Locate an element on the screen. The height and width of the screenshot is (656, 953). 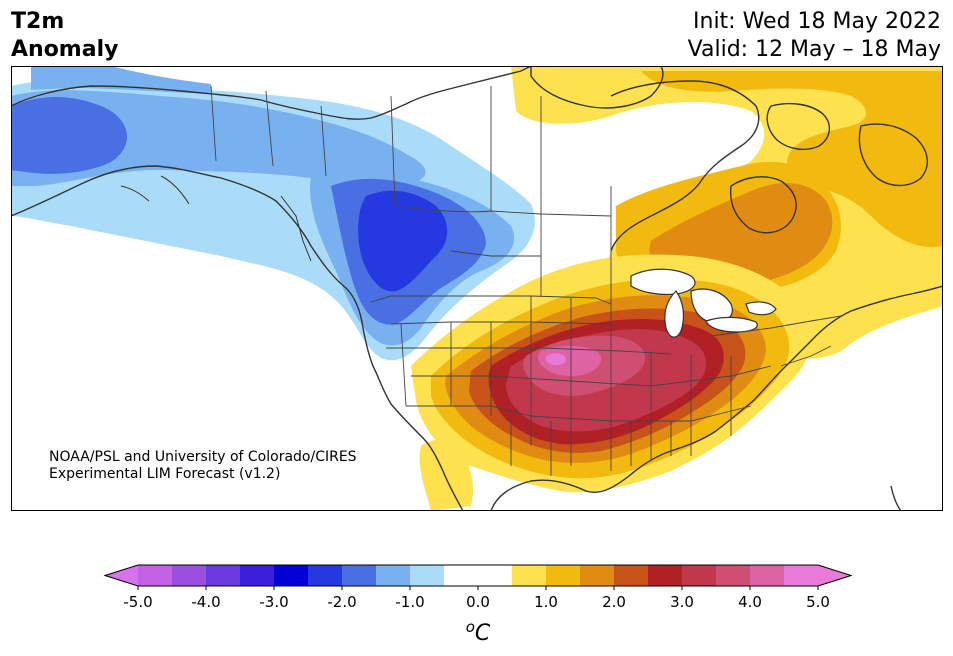
colorbar-tick-label: -3.0 is located at coordinates (273, 602).